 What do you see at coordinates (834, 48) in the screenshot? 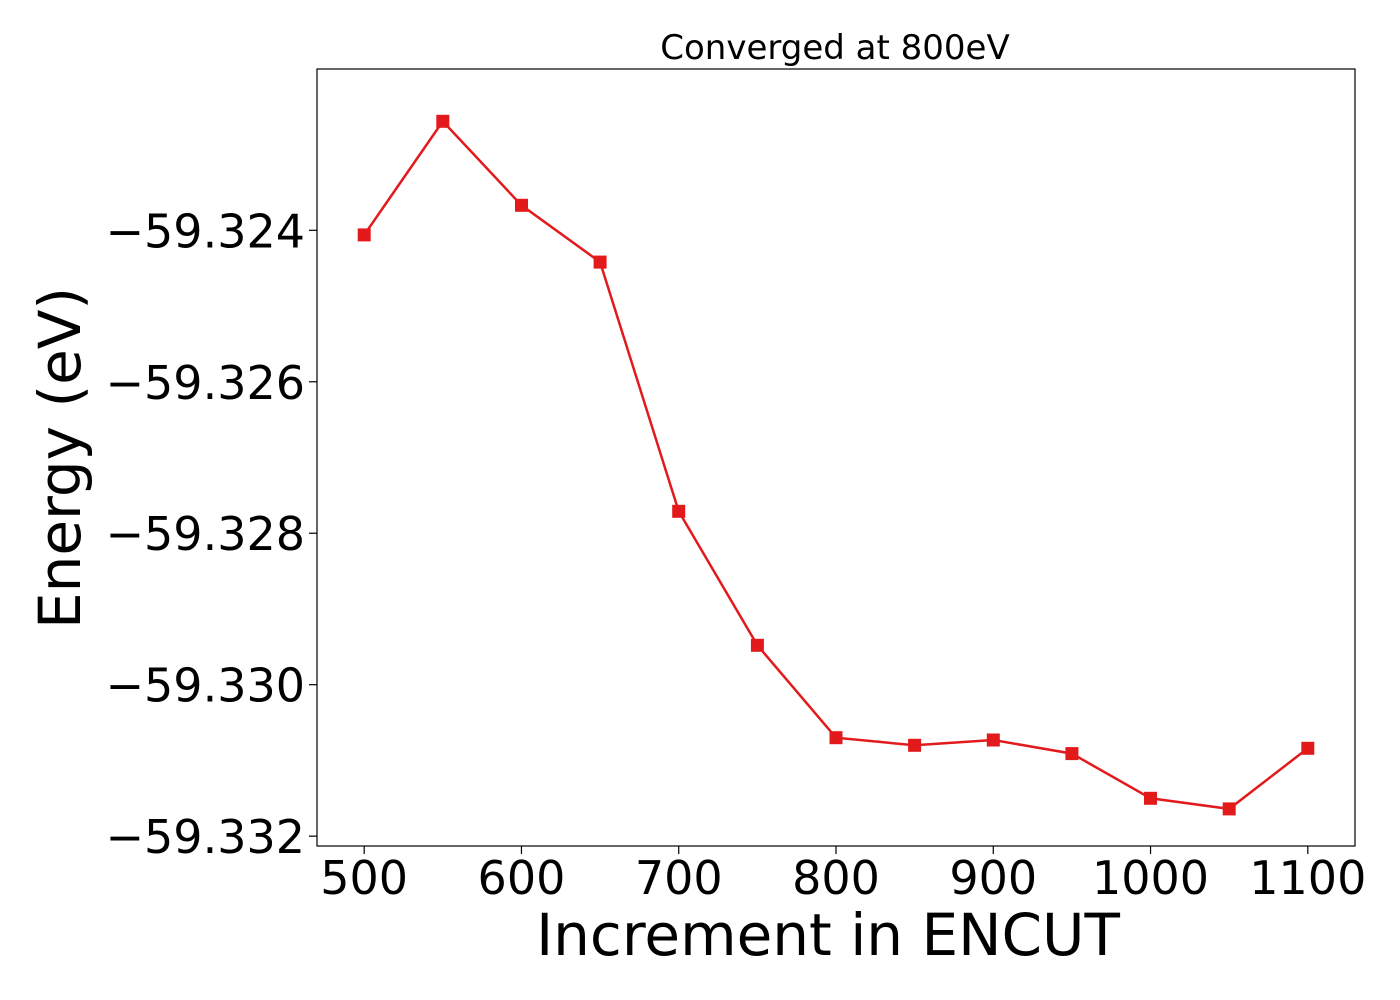
I see `chart-title: Converged at 800eV` at bounding box center [834, 48].